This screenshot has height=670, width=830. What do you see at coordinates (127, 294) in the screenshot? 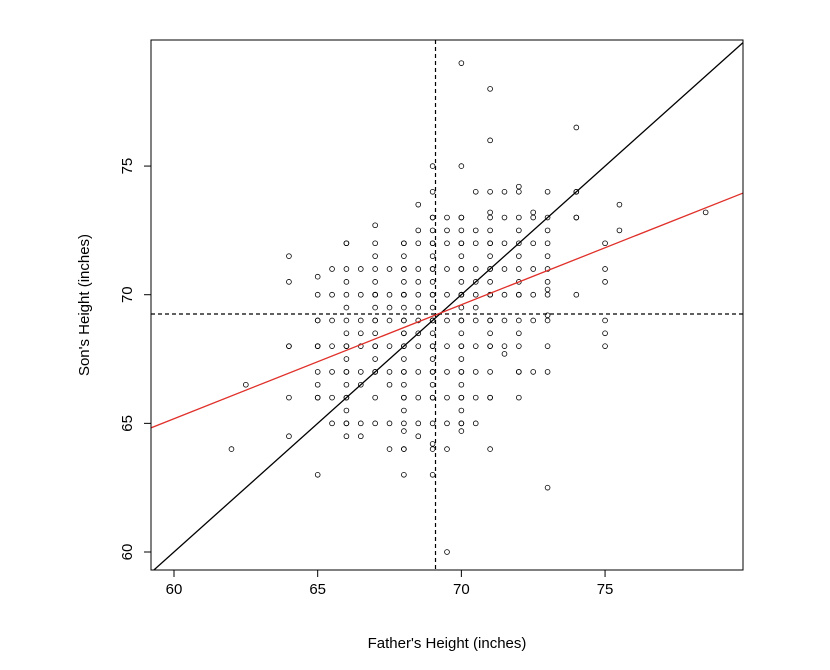
I see `y-tick-label: 70` at bounding box center [127, 294].